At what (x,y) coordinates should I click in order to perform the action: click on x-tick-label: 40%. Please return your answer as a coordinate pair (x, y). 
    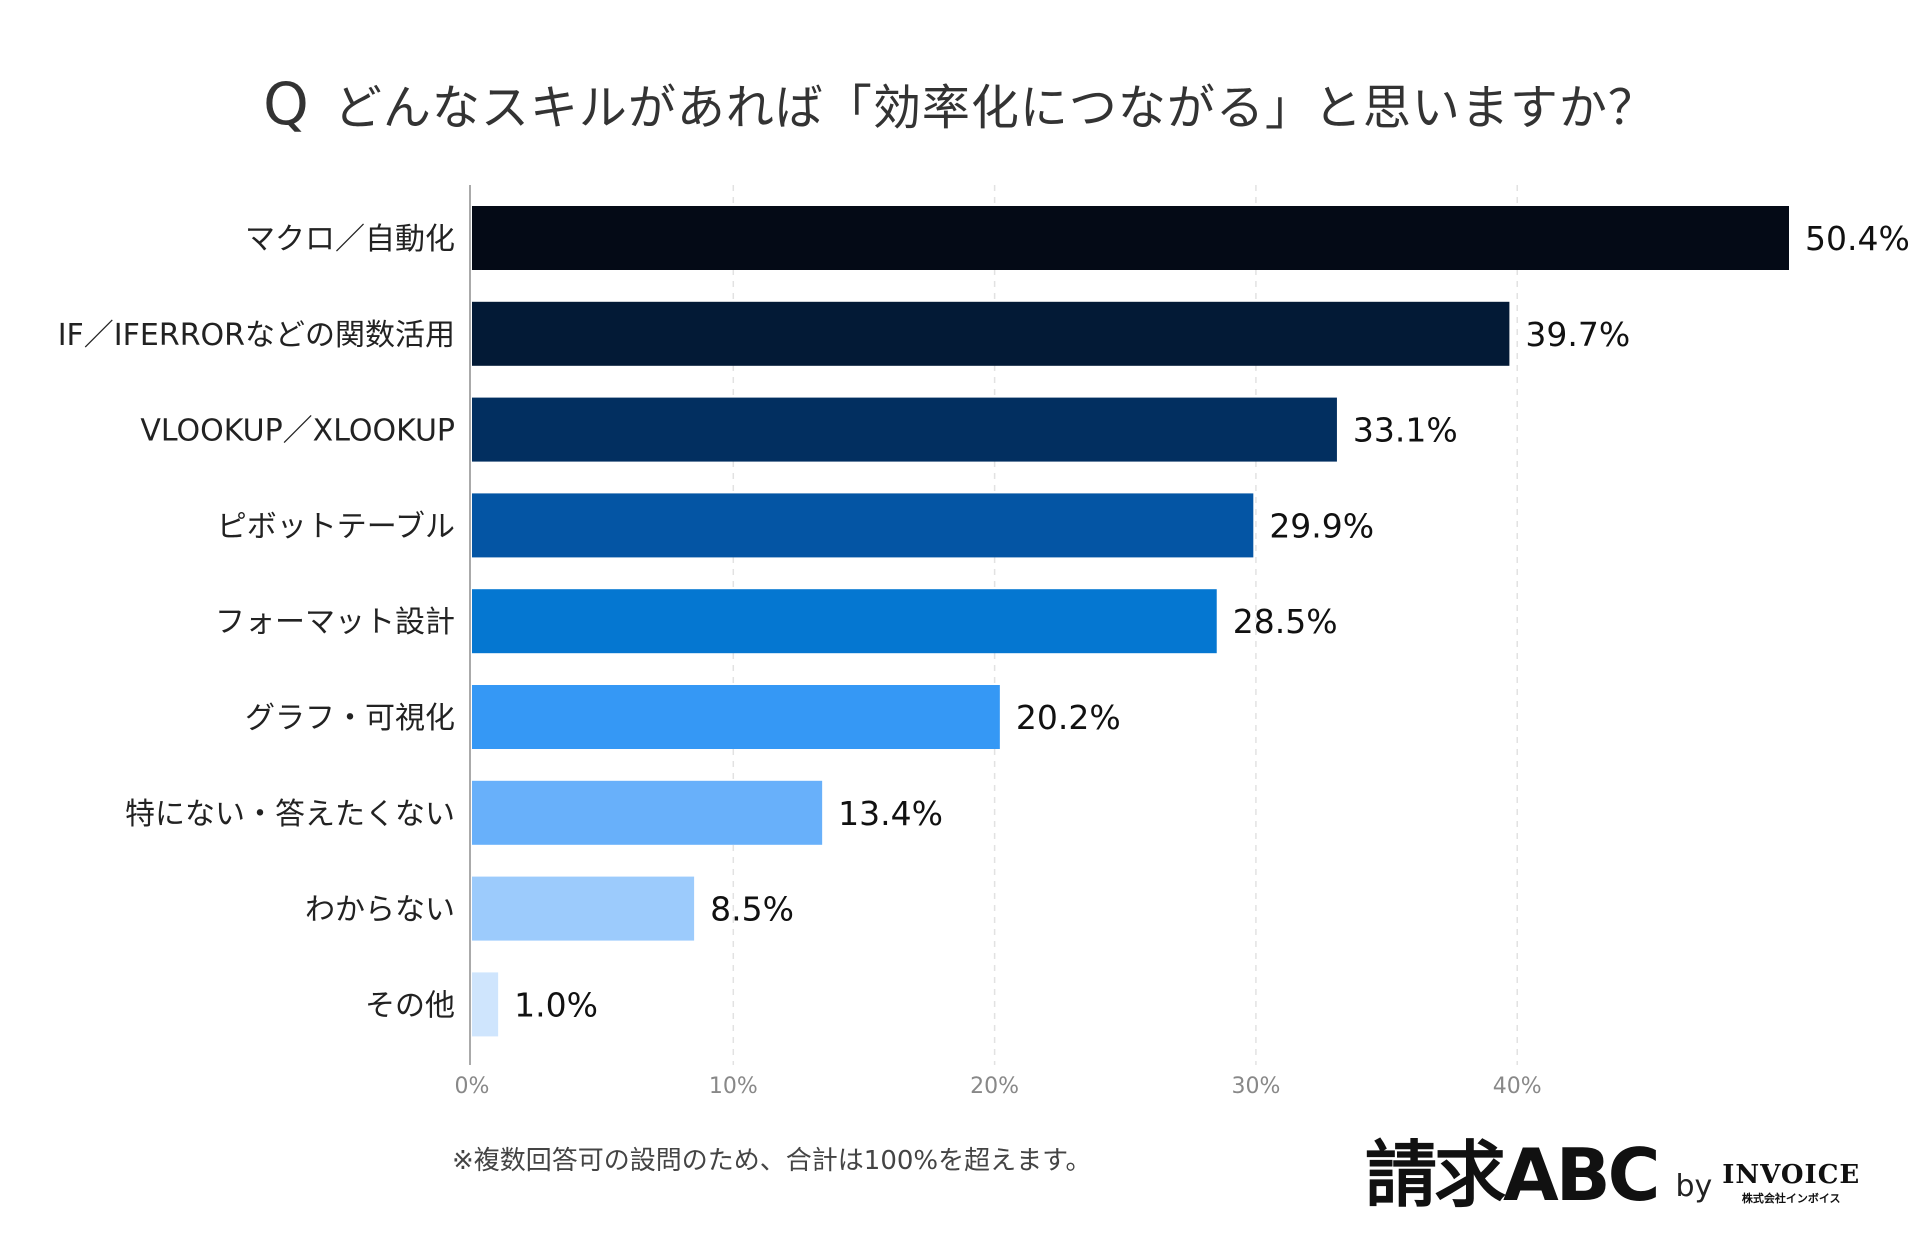
    Looking at the image, I should click on (1517, 1086).